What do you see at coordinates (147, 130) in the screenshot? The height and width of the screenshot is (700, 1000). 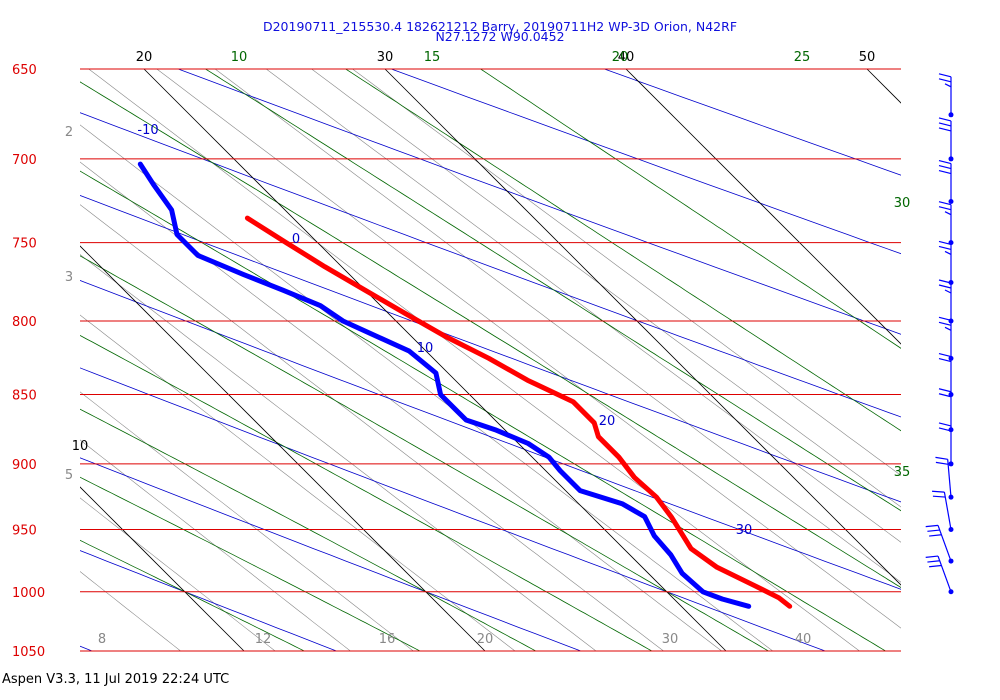 I see `dry-adiabat-label: -10` at bounding box center [147, 130].